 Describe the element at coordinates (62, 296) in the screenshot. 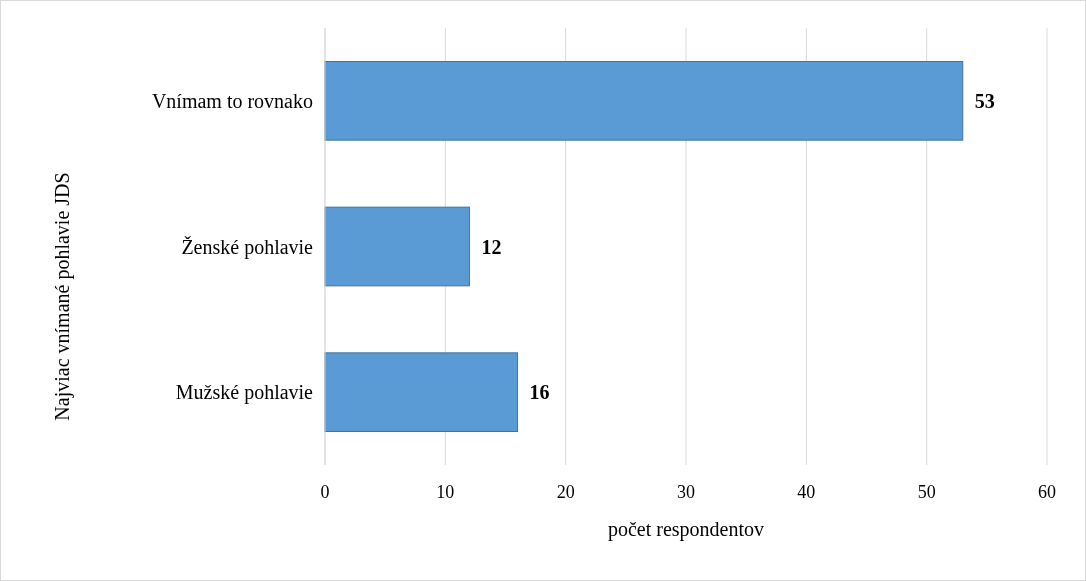

I see `y-axis-title: Najviac vnímané pohlavie JDS` at that location.